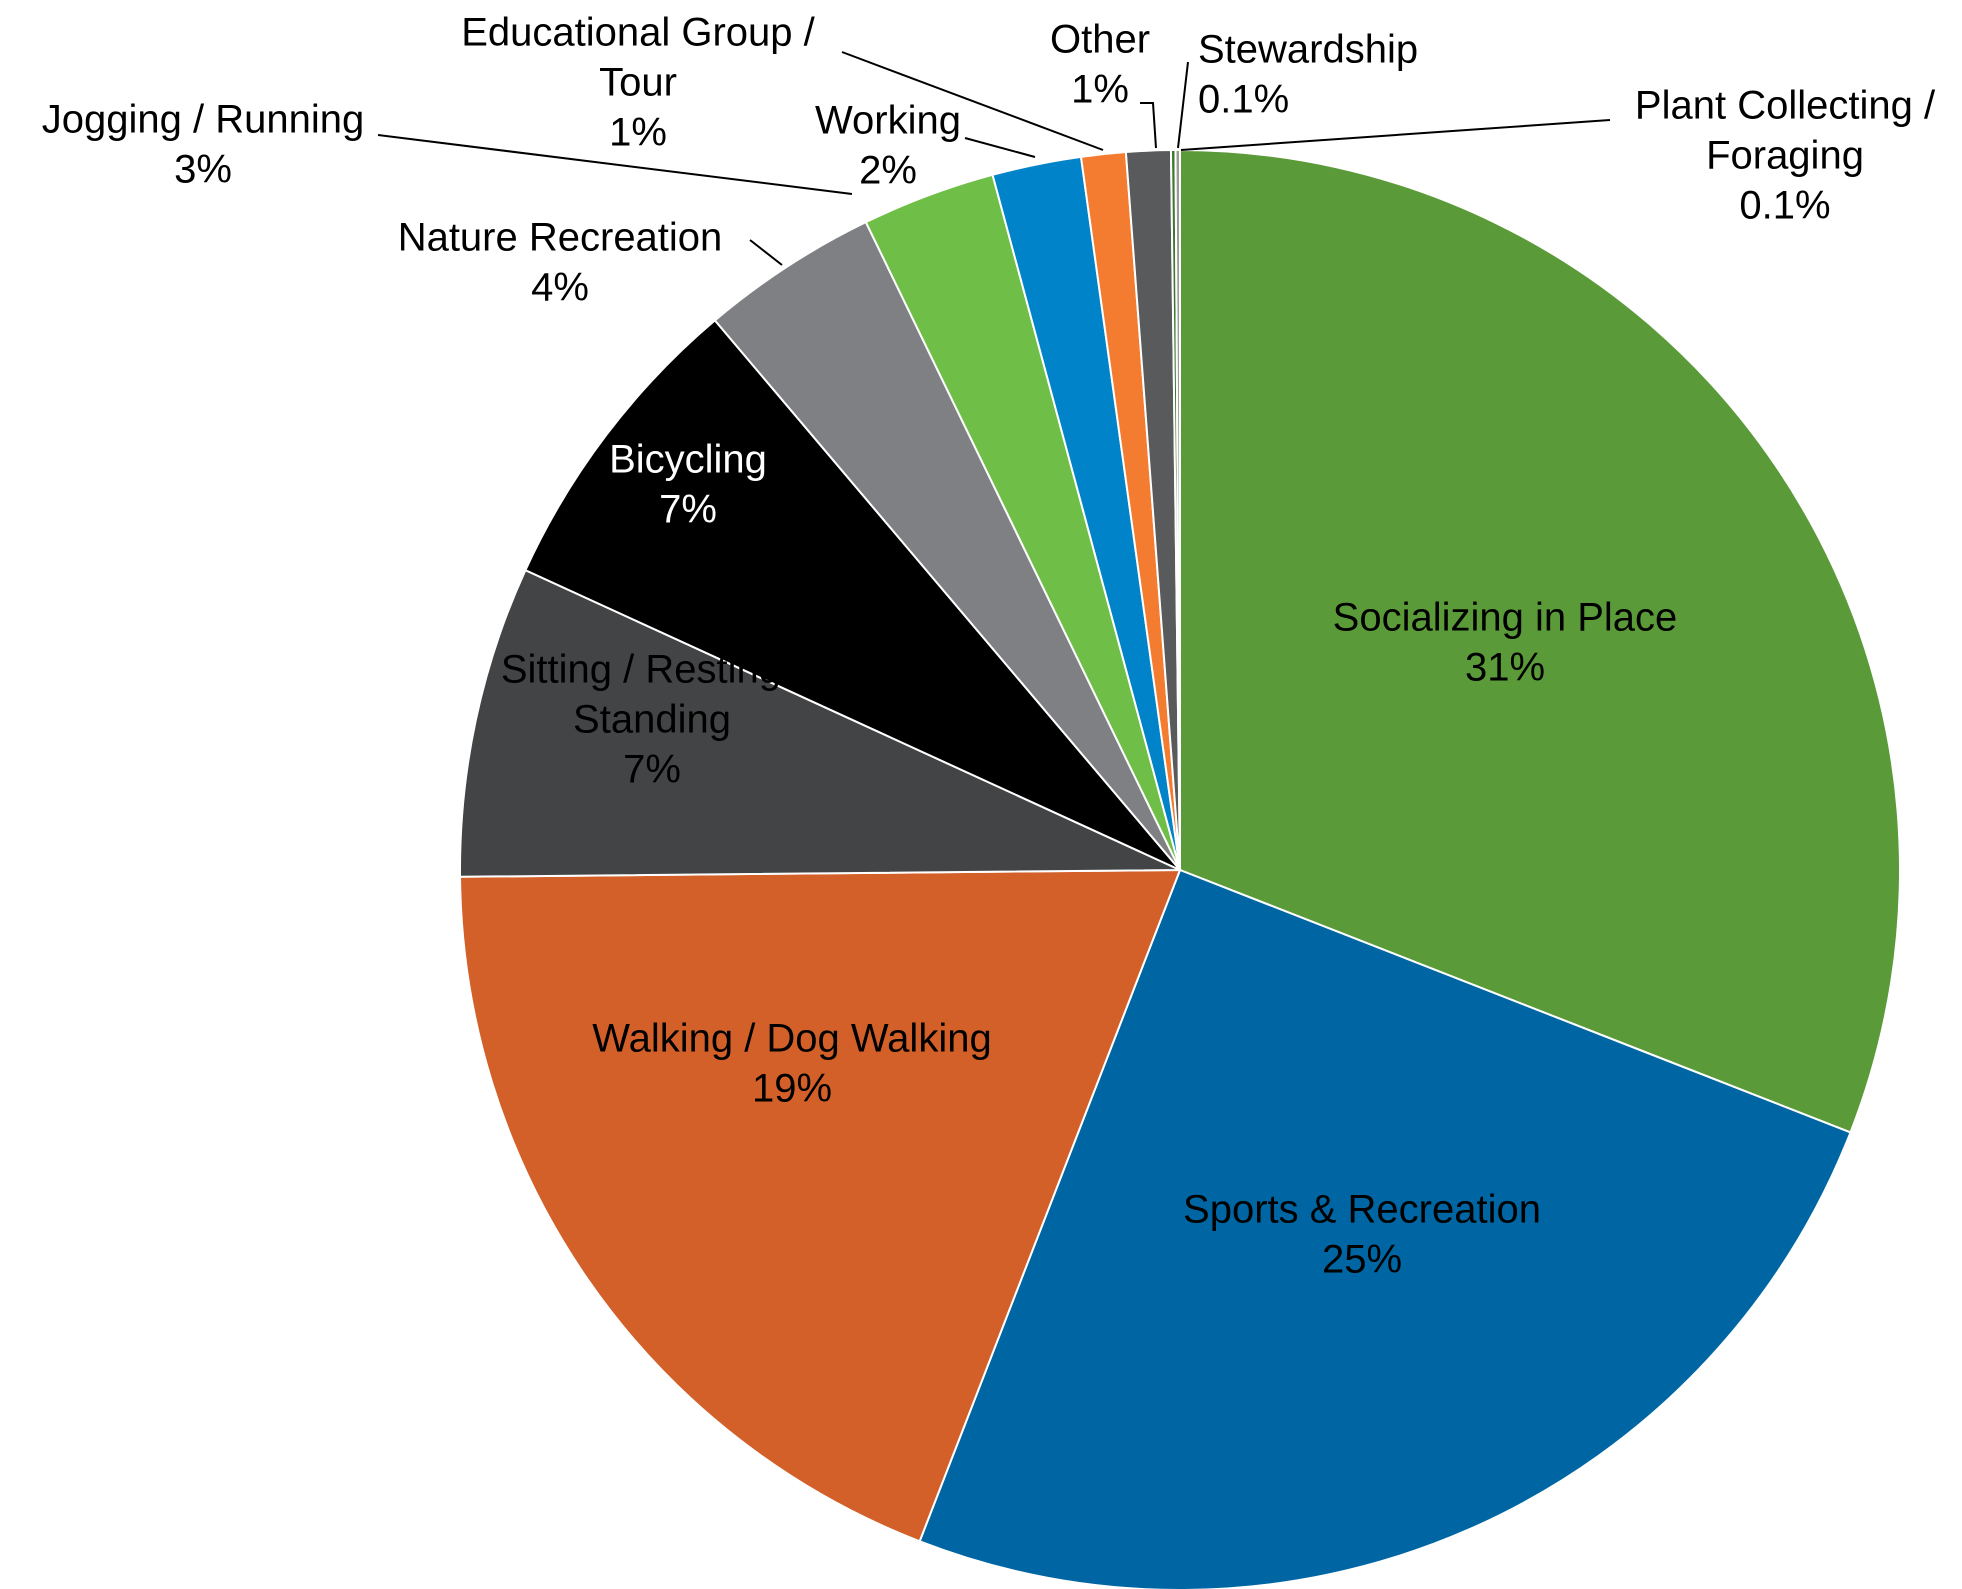  What do you see at coordinates (203, 145) in the screenshot?
I see `data-label-jogging-running: Jogging / Running 3%` at bounding box center [203, 145].